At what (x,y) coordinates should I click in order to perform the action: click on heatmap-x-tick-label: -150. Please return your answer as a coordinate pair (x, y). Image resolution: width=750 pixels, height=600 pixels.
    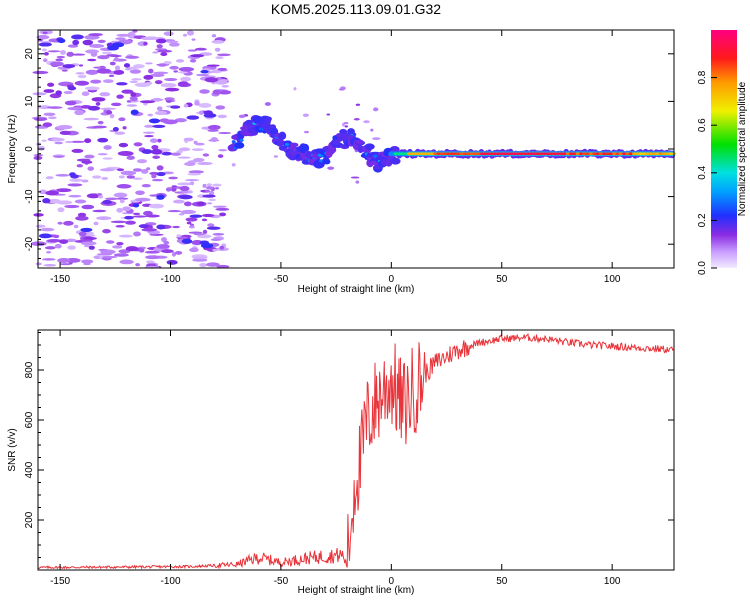
    Looking at the image, I should click on (60, 279).